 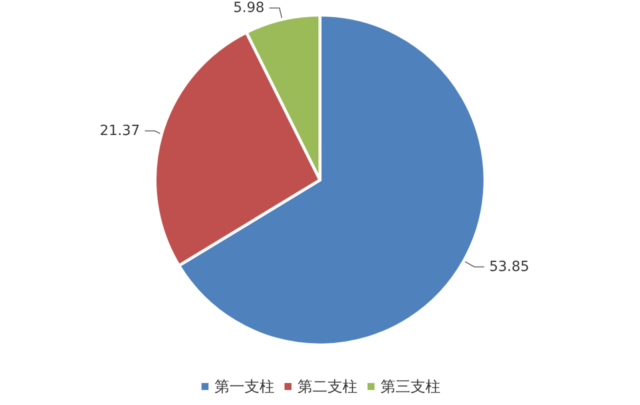 What do you see at coordinates (244, 387) in the screenshot?
I see `legend-label: 第一支柱` at bounding box center [244, 387].